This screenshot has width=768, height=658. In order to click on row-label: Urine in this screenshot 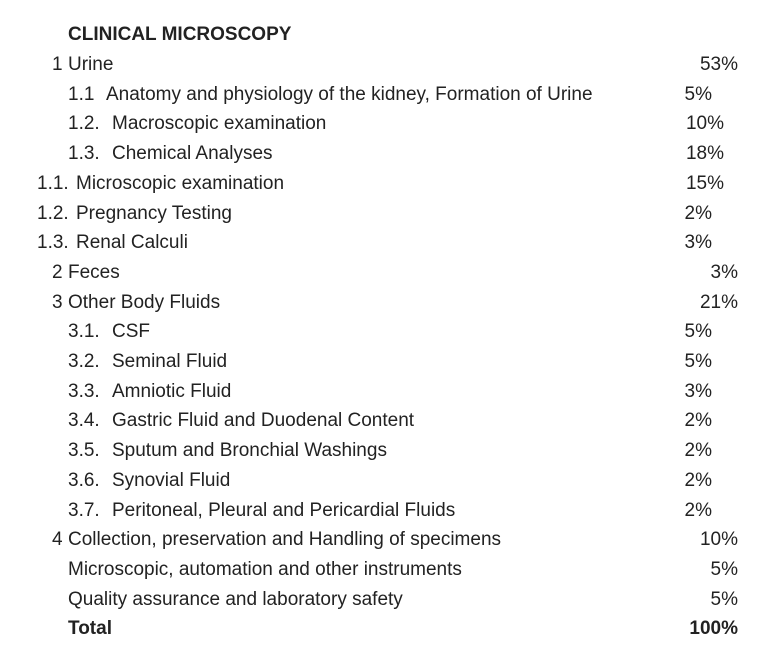, I will do `click(91, 64)`.